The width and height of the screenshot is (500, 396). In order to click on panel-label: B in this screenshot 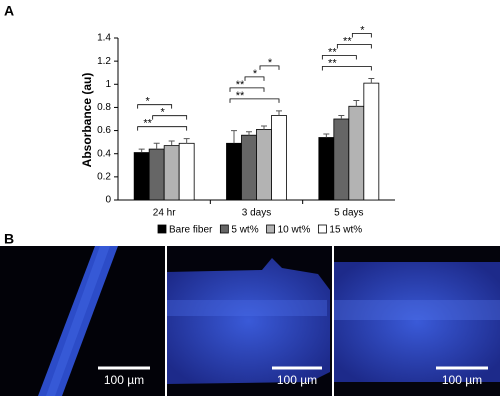, I will do `click(9, 239)`.